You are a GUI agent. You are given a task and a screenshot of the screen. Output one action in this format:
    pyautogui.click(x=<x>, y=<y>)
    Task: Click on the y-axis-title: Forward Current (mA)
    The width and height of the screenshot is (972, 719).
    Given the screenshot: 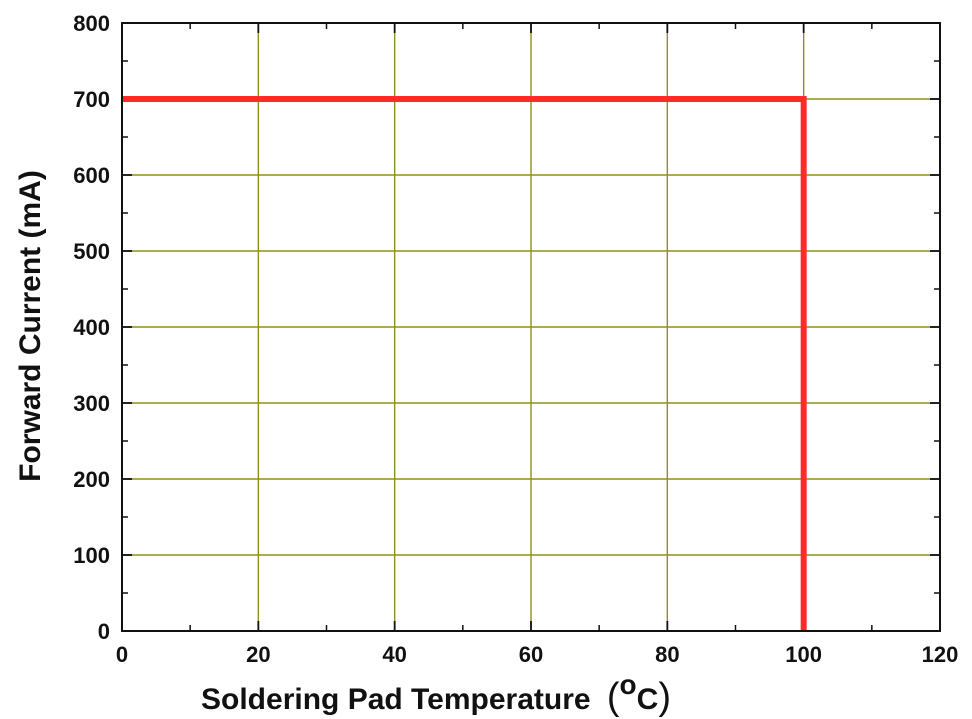 What is the action you would take?
    pyautogui.click(x=30, y=326)
    